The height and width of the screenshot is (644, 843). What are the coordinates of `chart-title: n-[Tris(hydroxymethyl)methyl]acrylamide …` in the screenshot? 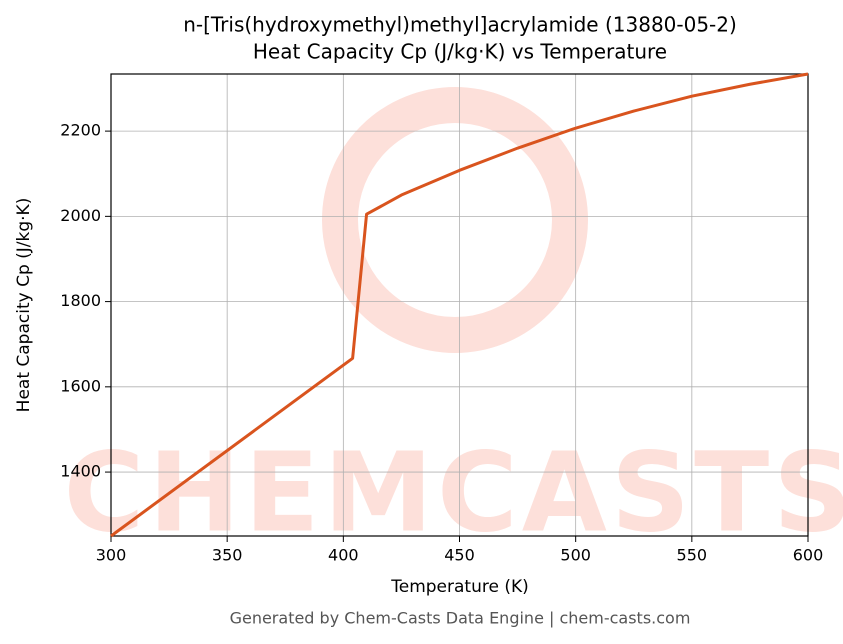 It's located at (460, 25).